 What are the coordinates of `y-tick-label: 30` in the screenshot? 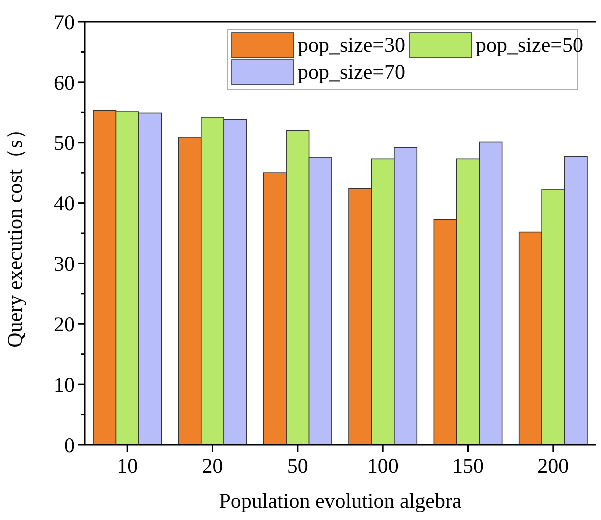 It's located at (64, 264).